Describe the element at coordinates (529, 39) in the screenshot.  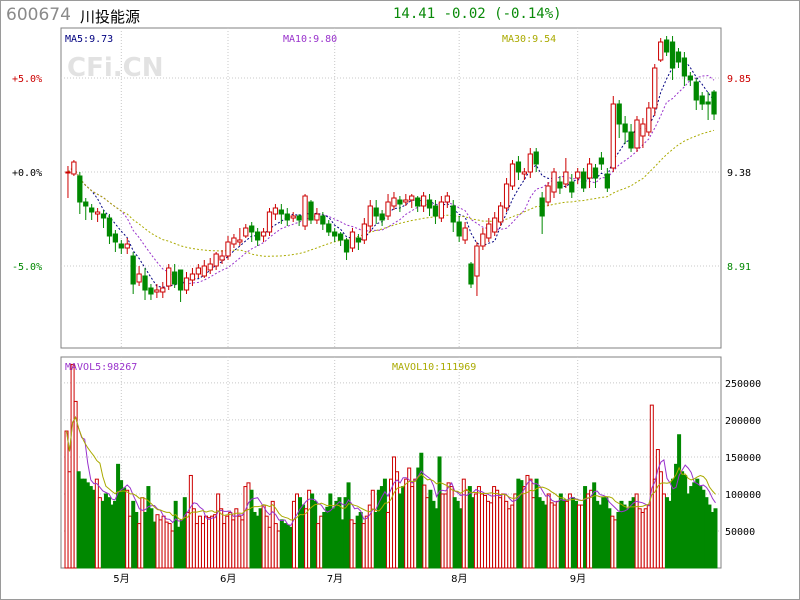
I see `price-legend-item: MA30:9.54` at that location.